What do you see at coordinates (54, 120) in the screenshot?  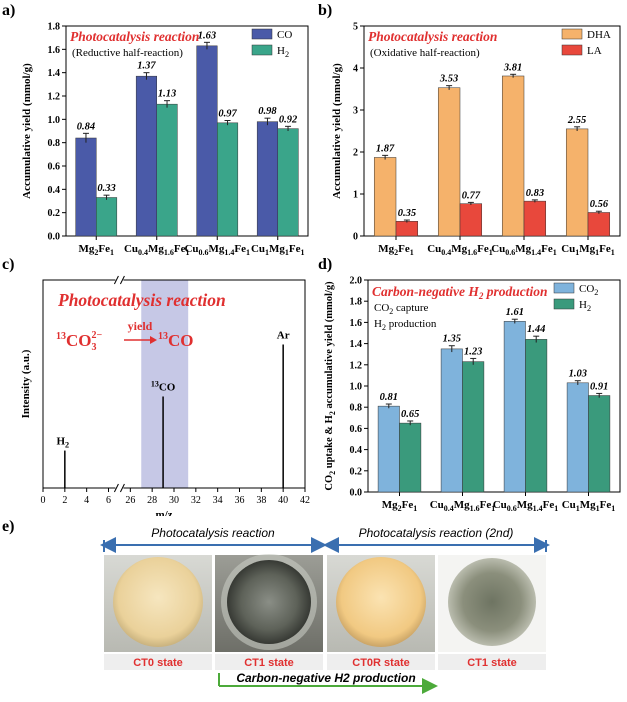 I see `chart-a-ytick-label-5: 1.0` at bounding box center [54, 120].